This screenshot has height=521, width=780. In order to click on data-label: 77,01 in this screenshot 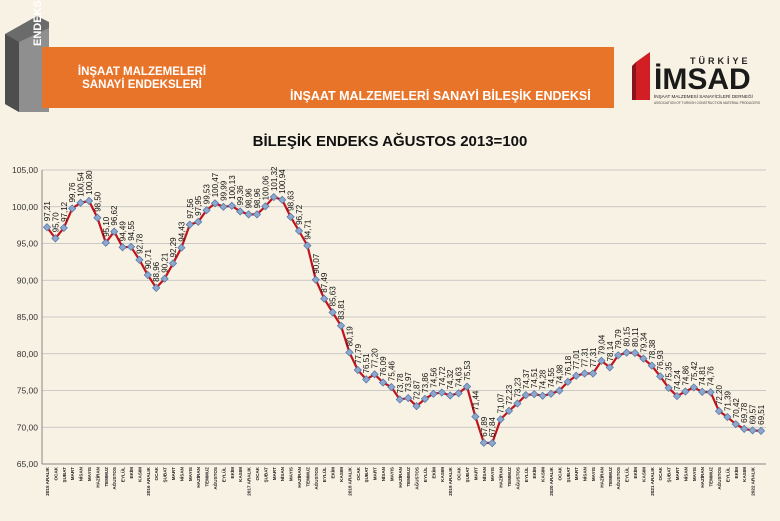, I will do `click(576, 359)`.